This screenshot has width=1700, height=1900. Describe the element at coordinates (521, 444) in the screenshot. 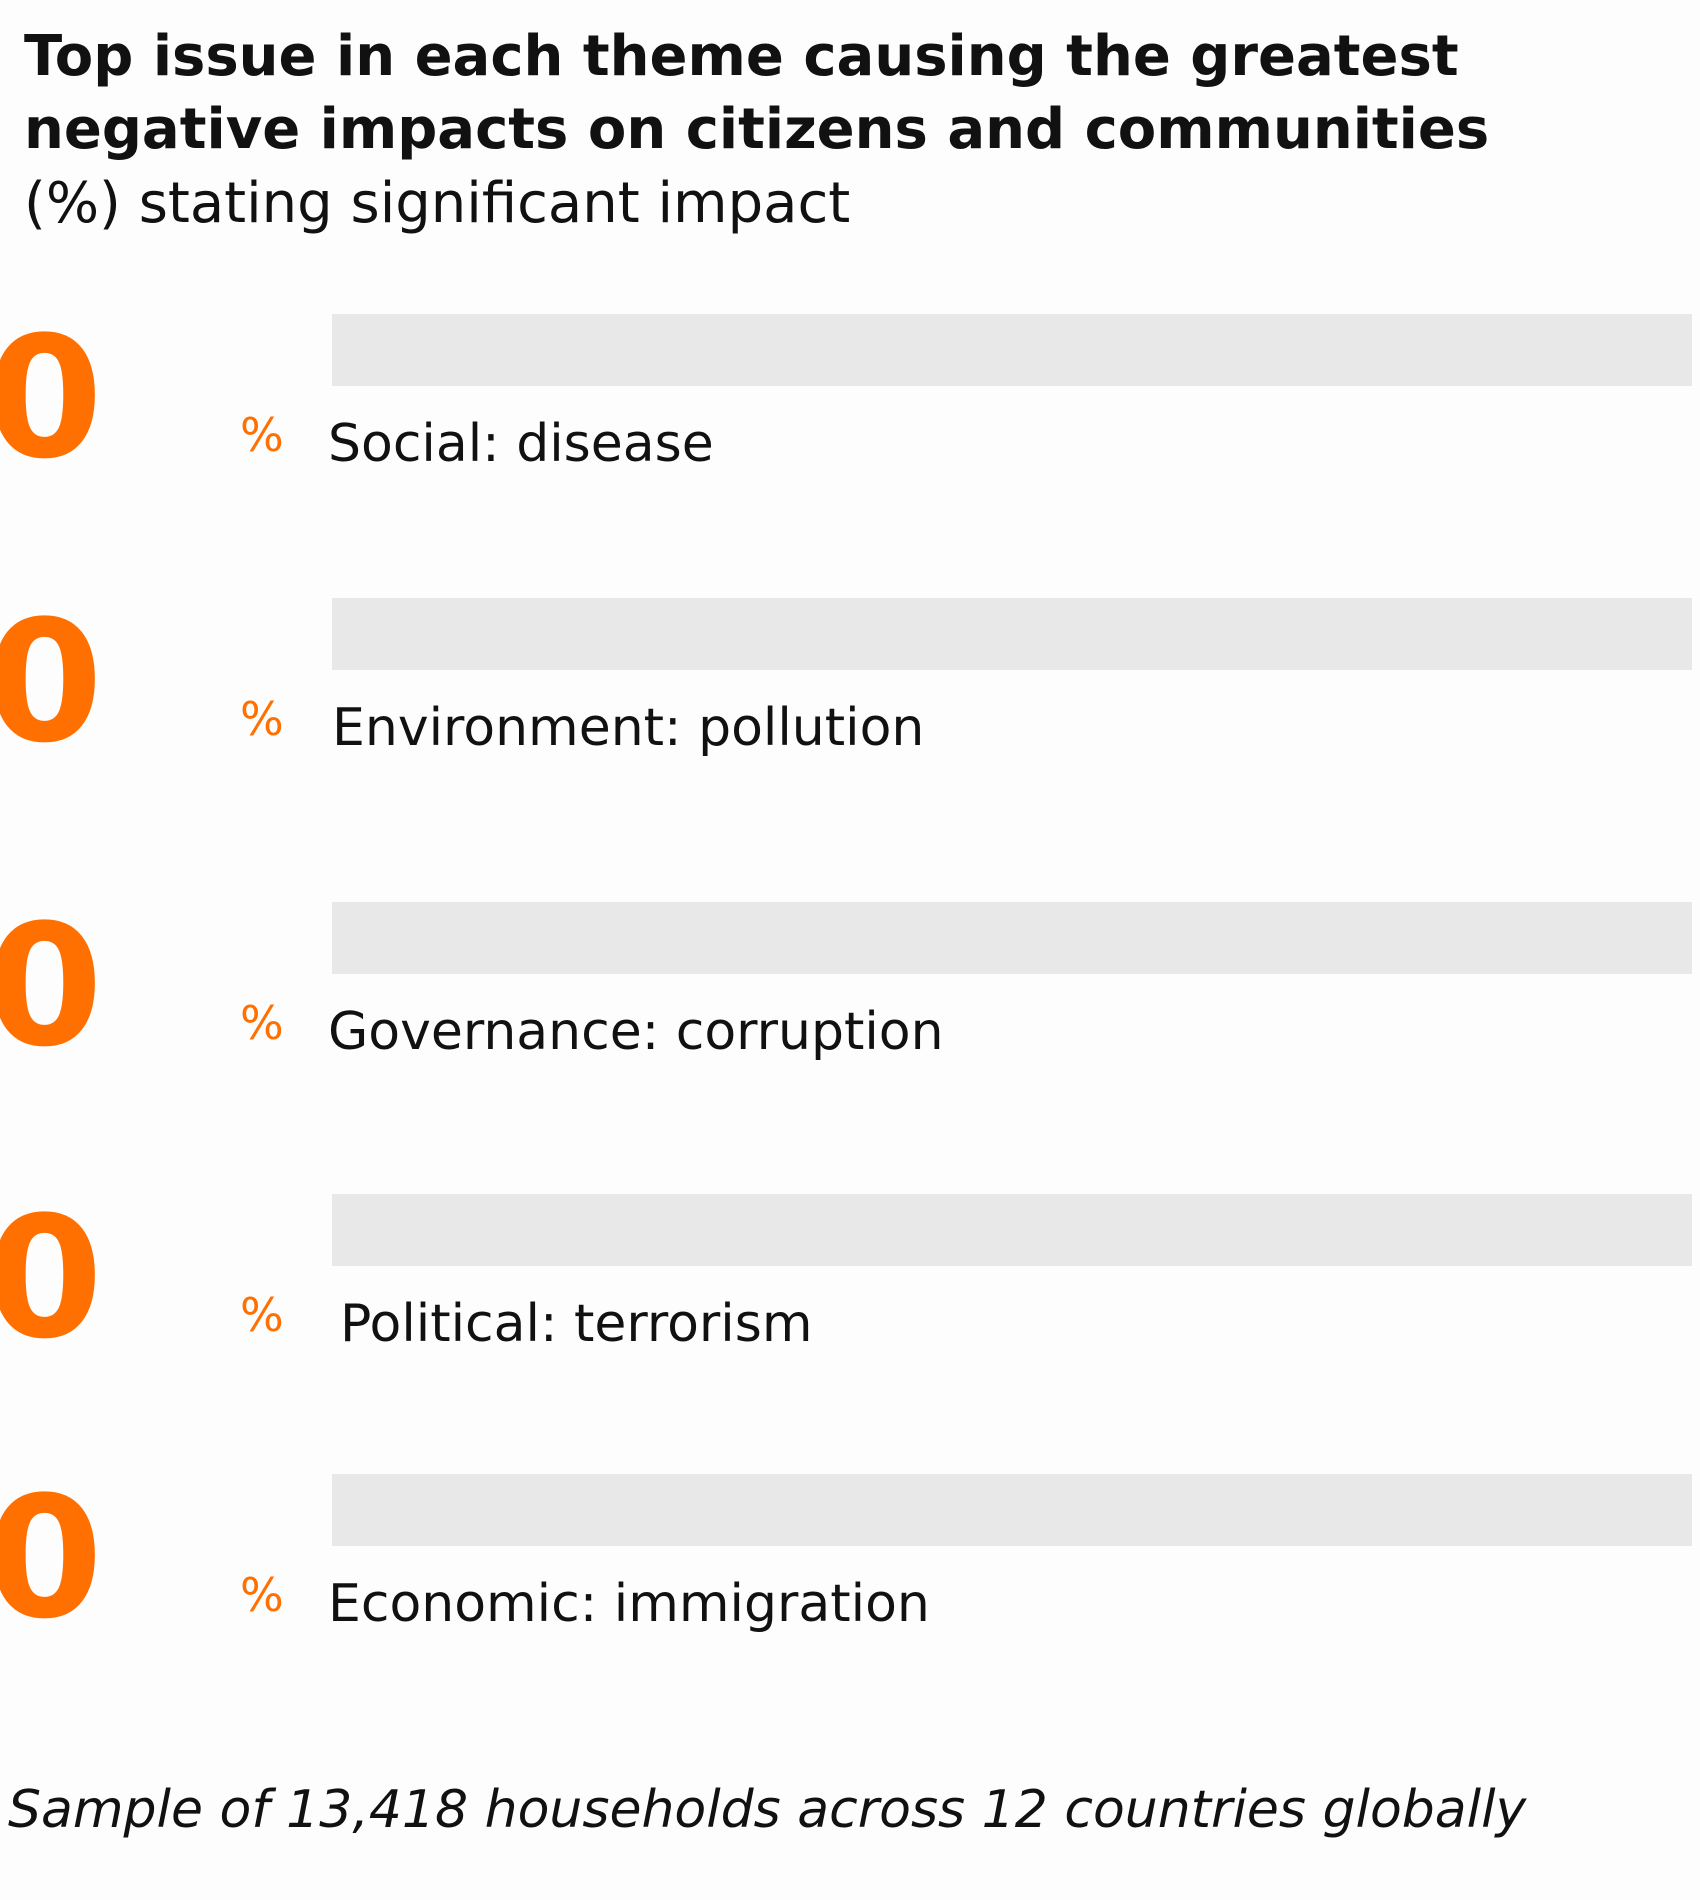

I see `bar-category-label: Social: disease` at that location.